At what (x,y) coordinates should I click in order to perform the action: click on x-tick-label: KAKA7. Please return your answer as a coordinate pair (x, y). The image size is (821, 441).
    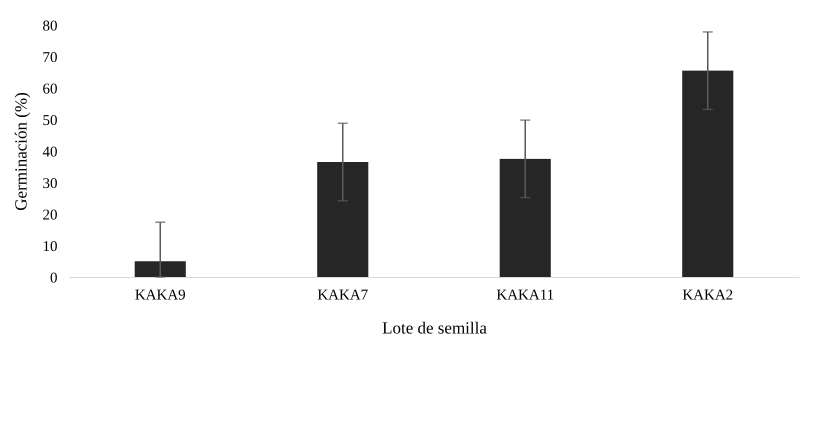
    Looking at the image, I should click on (343, 296).